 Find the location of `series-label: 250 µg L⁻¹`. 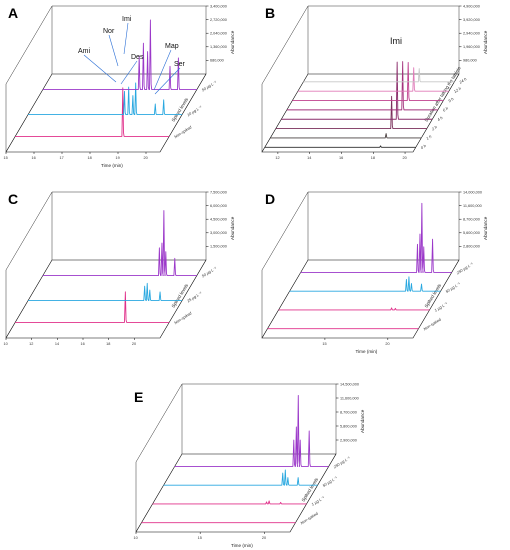

series-label: 250 µg L⁻¹ is located at coordinates (342, 462).